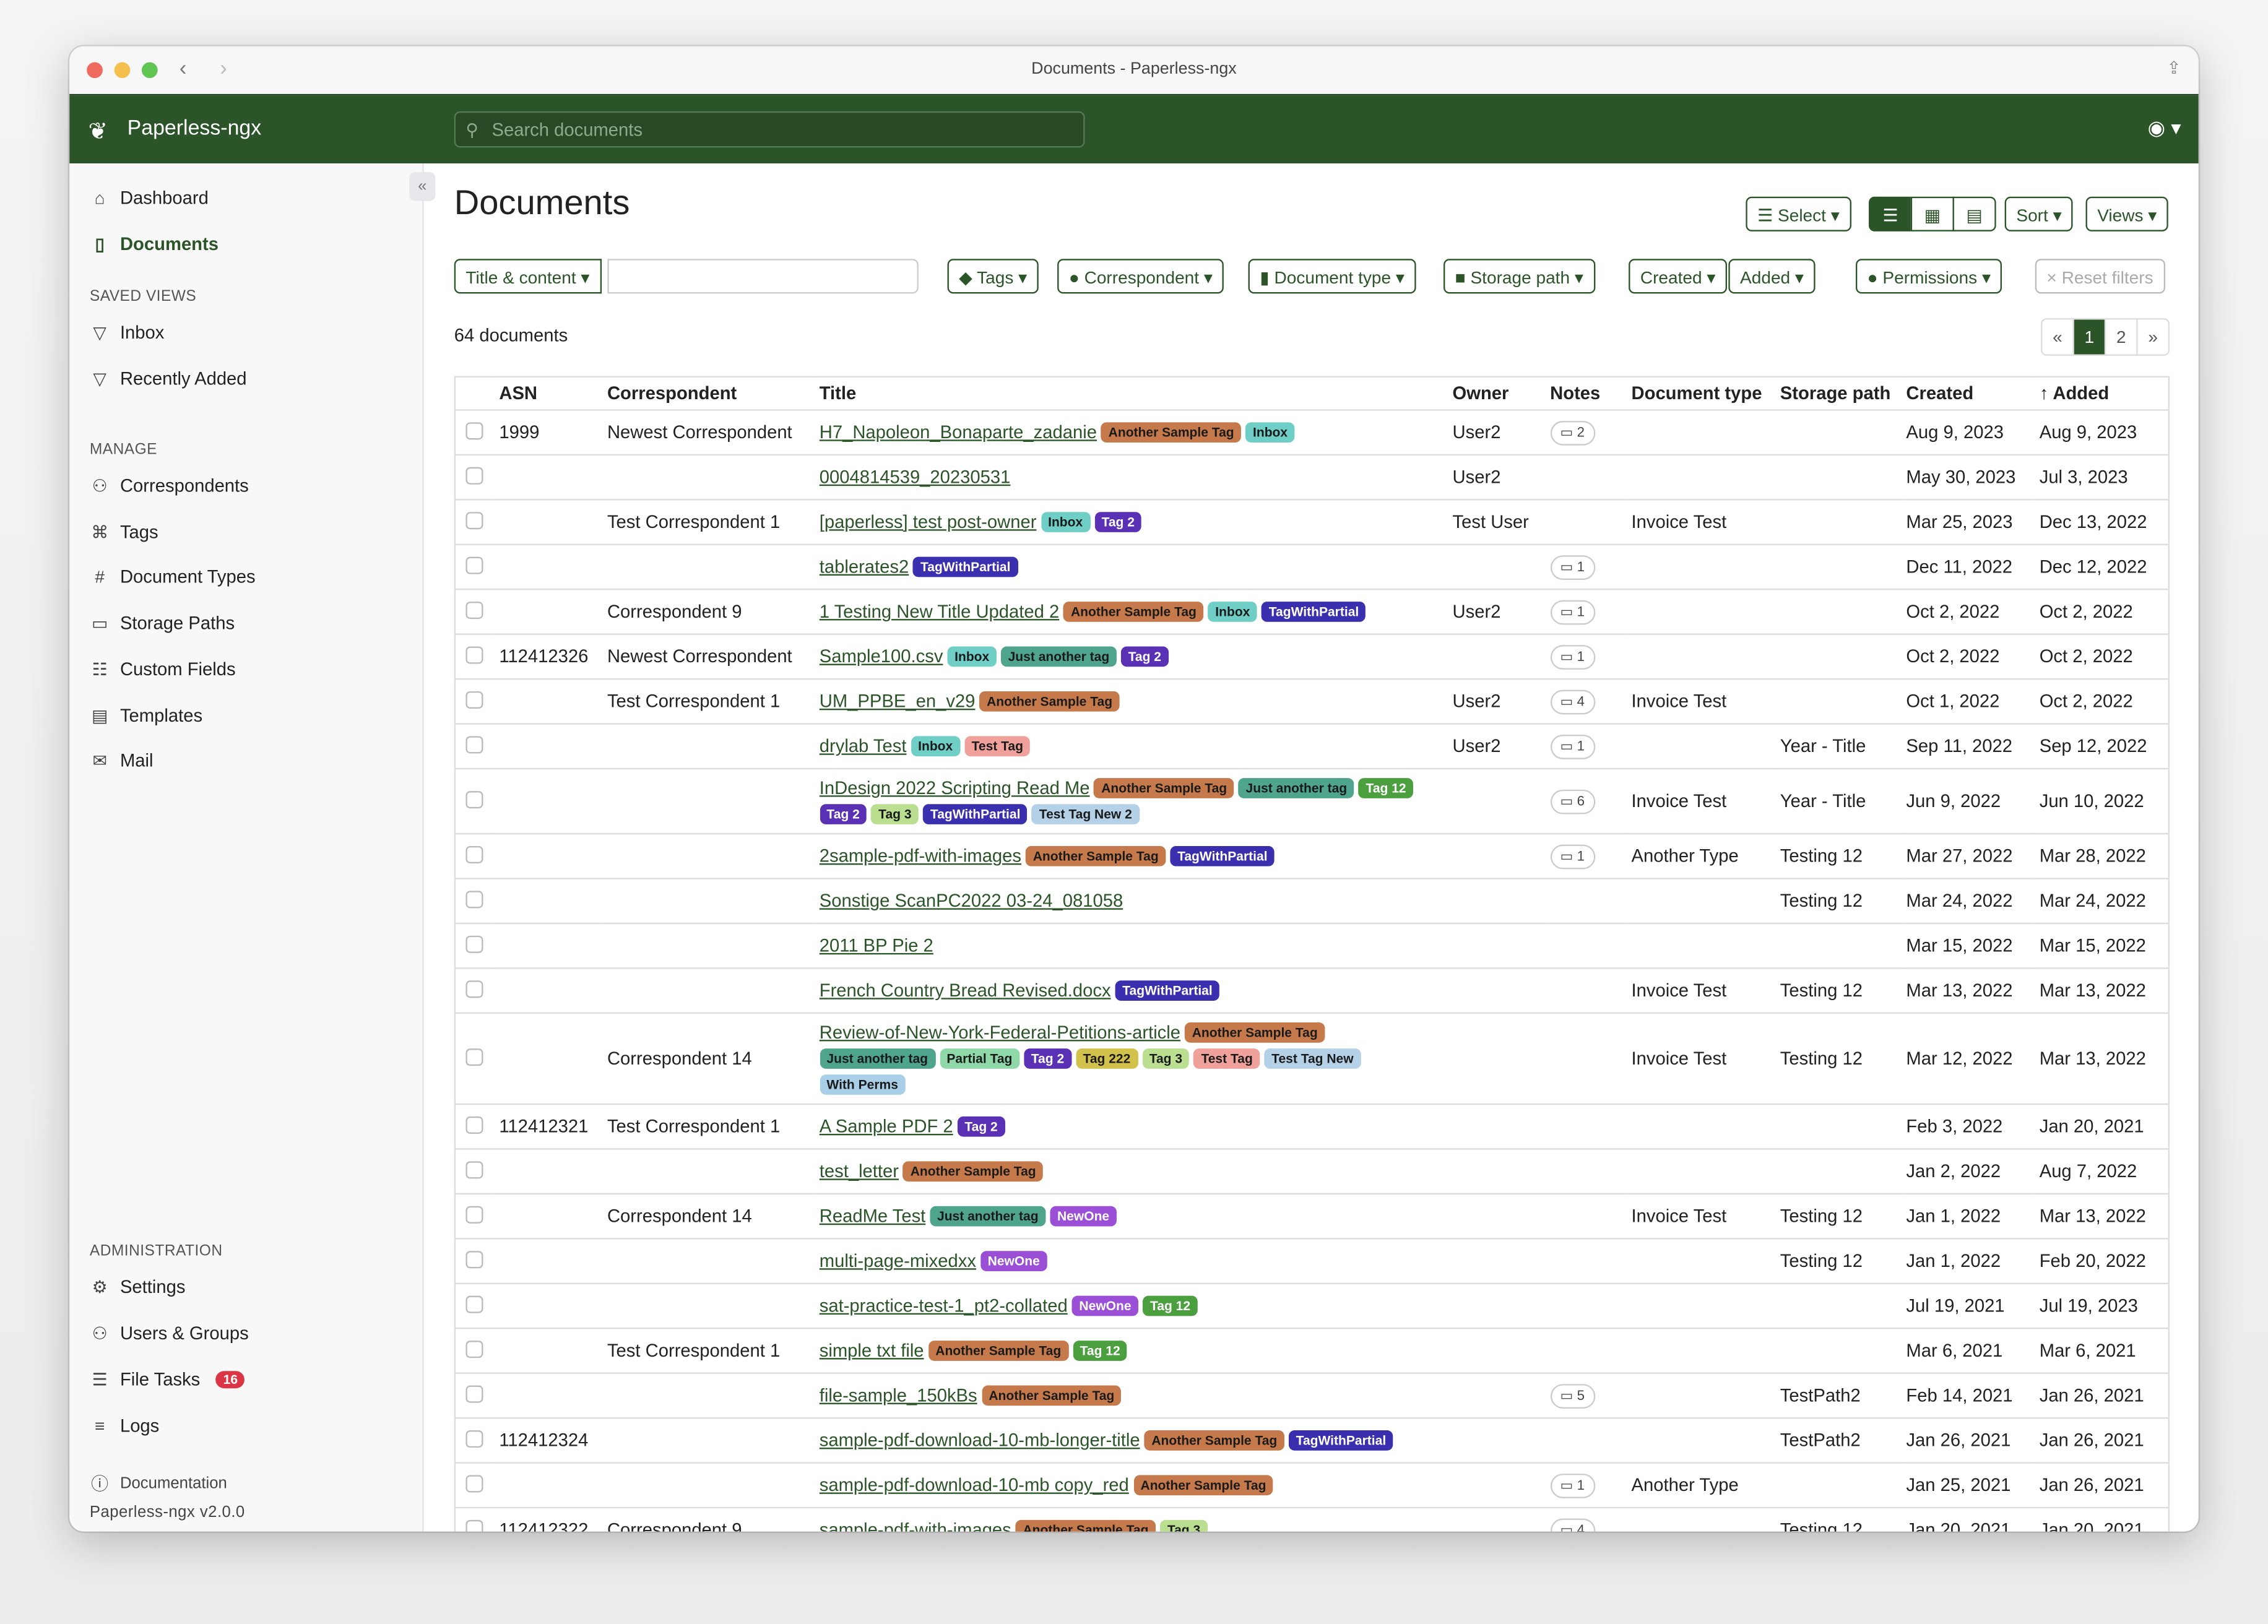  Describe the element at coordinates (2120, 337) in the screenshot. I see `page-2-button: 2` at that location.